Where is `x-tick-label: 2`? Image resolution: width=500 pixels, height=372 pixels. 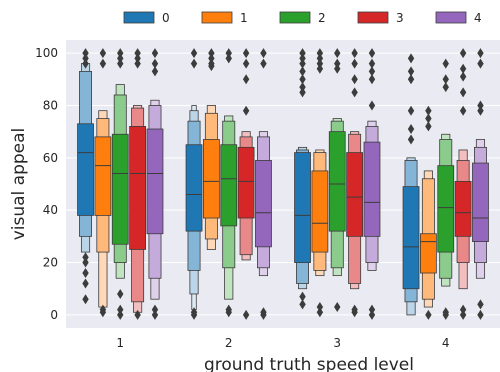 x-tick-label: 2 is located at coordinates (229, 343).